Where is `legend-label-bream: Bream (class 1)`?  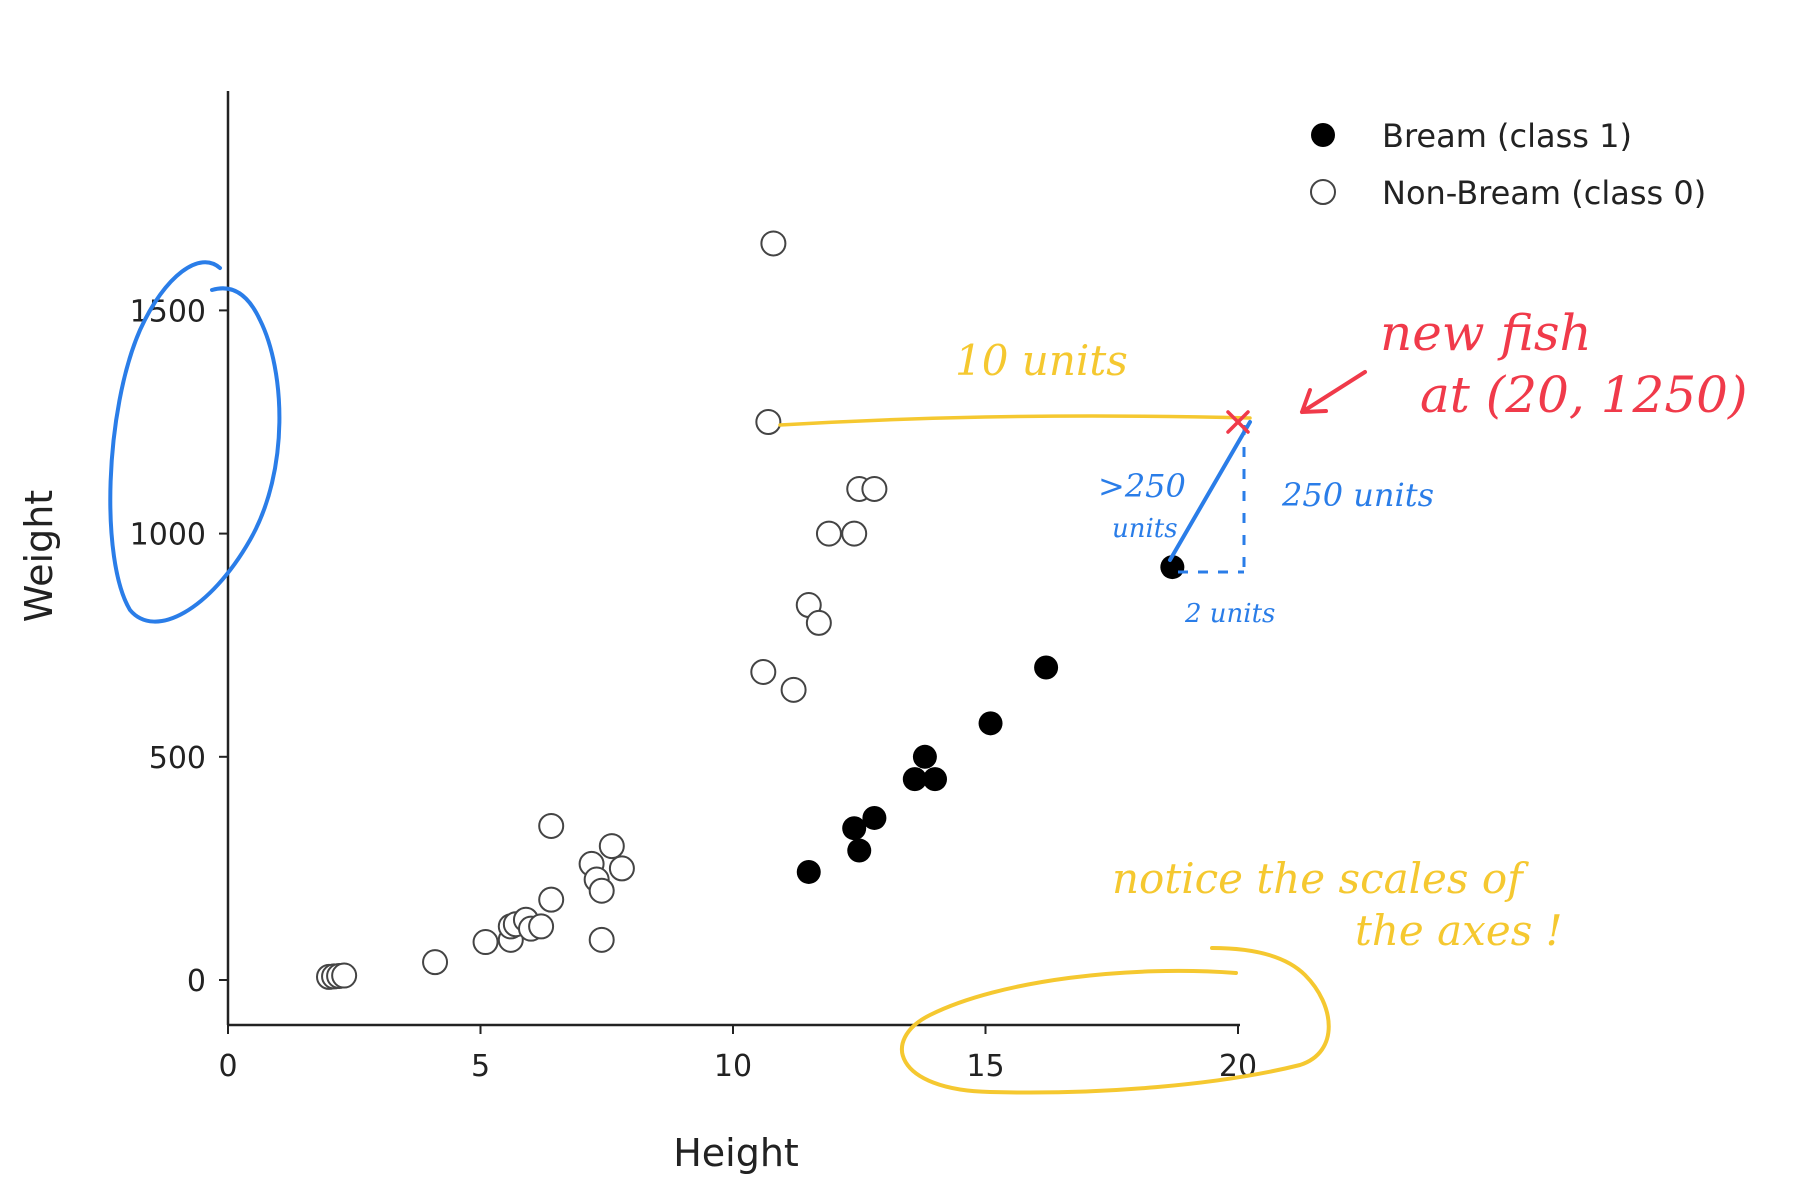
legend-label-bream: Bream (class 1) is located at coordinates (1507, 136).